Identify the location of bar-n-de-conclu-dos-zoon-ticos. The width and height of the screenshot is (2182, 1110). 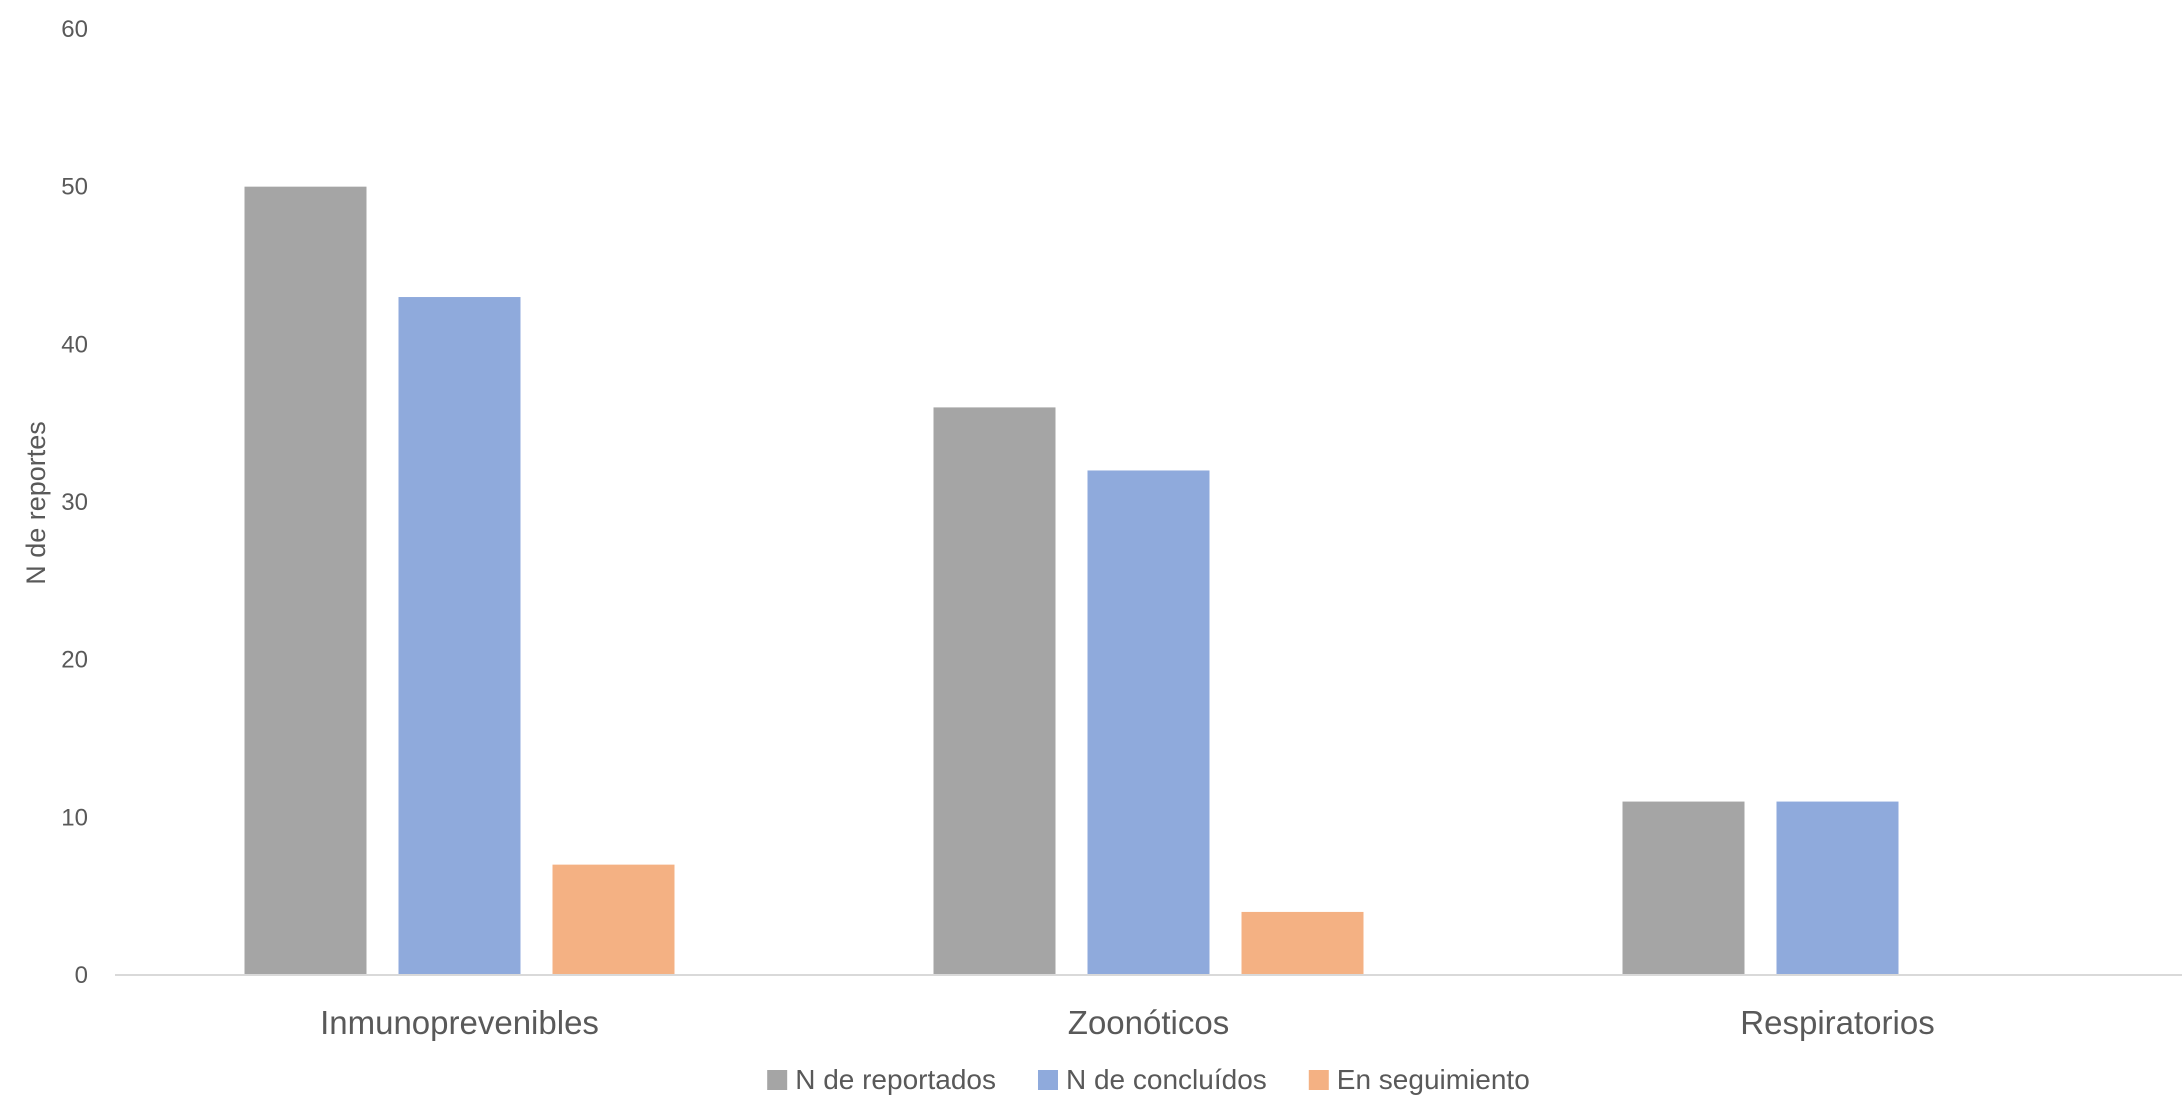
(1148, 722).